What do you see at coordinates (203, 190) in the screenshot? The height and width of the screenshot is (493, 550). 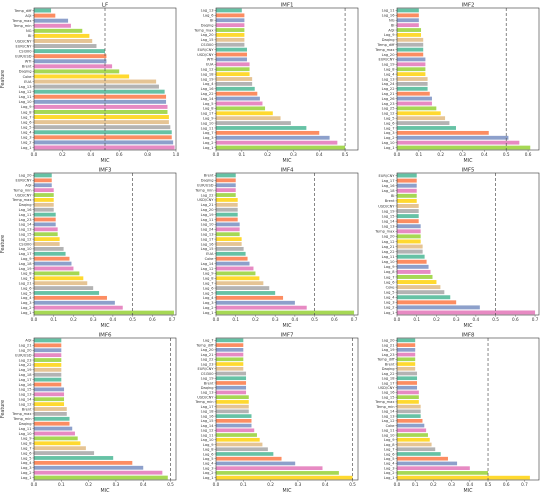 I see `y-tick-label: Temp_min` at bounding box center [203, 190].